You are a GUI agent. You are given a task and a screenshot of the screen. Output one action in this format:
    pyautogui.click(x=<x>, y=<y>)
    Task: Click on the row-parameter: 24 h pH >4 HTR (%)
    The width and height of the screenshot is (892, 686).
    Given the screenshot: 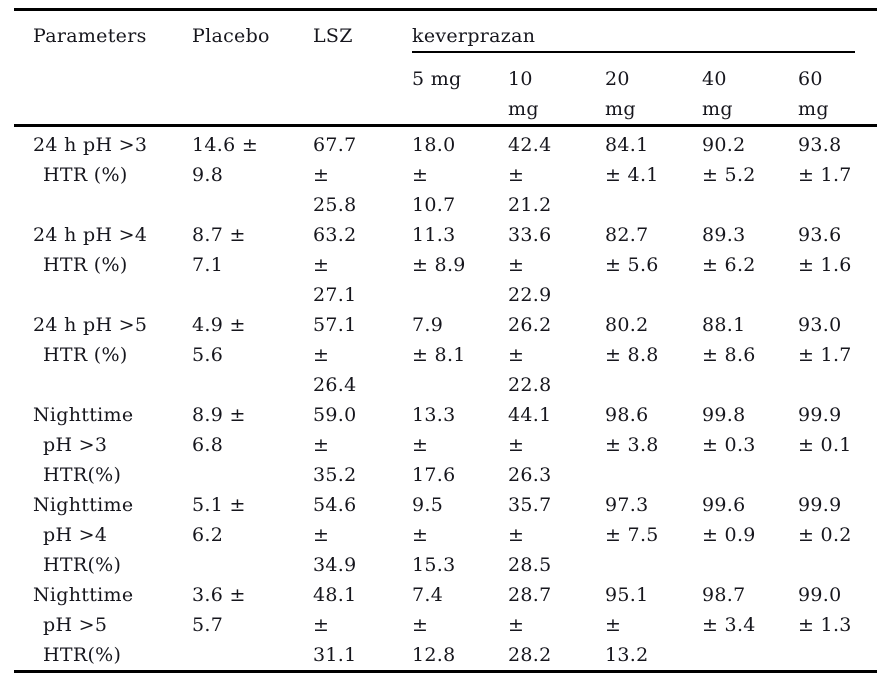 What is the action you would take?
    pyautogui.click(x=103, y=265)
    